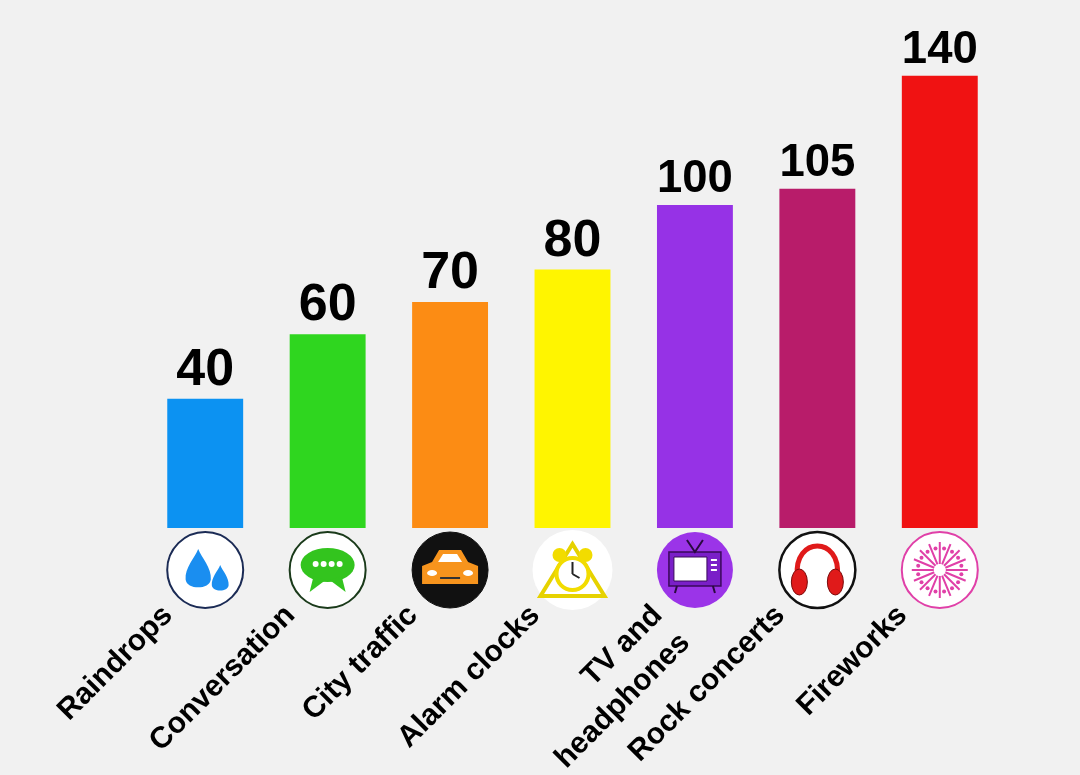 This screenshot has width=1080, height=775. Describe the element at coordinates (572, 237) in the screenshot. I see `data-label: 80` at that location.